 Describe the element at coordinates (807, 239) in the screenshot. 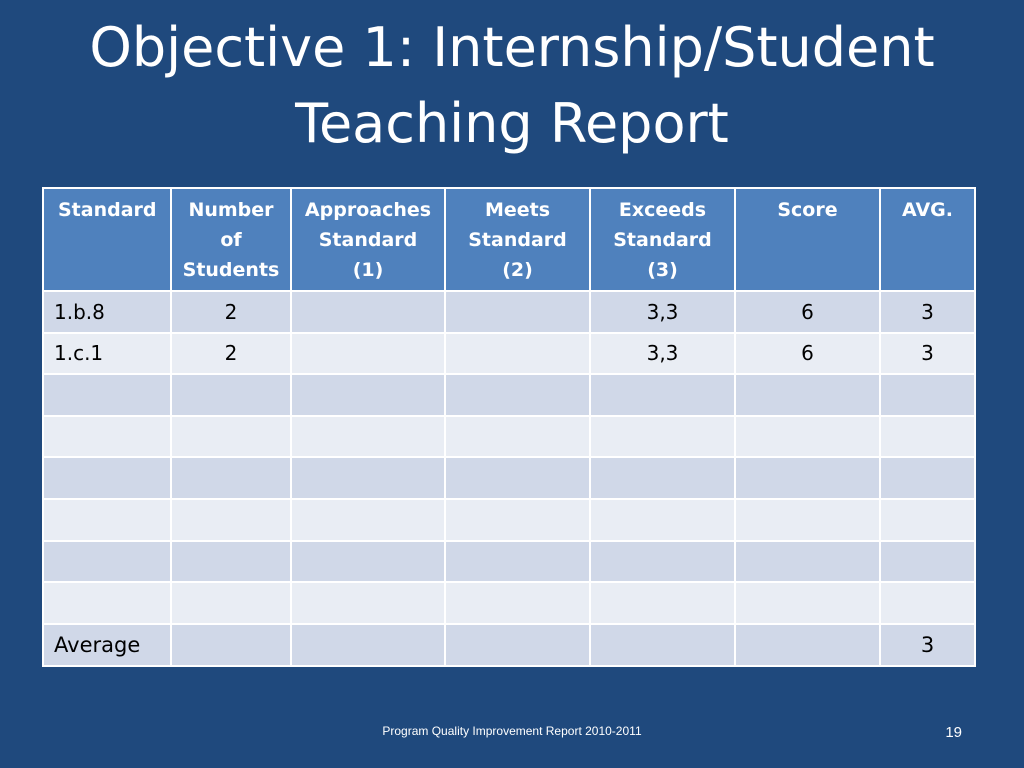

I see `header-score: Score` at that location.